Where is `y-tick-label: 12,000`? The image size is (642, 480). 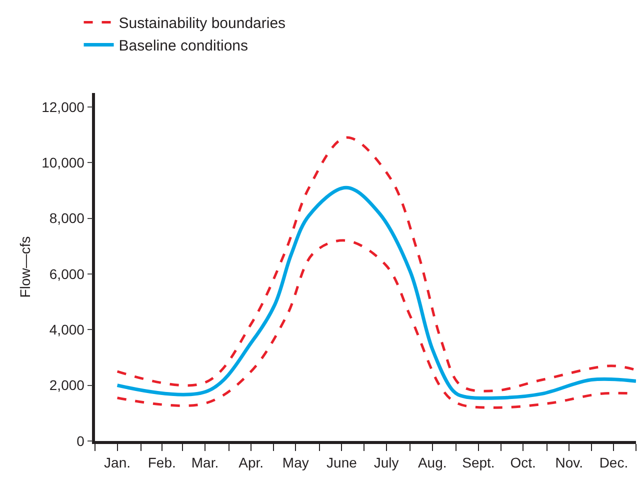 y-tick-label: 12,000 is located at coordinates (63, 106).